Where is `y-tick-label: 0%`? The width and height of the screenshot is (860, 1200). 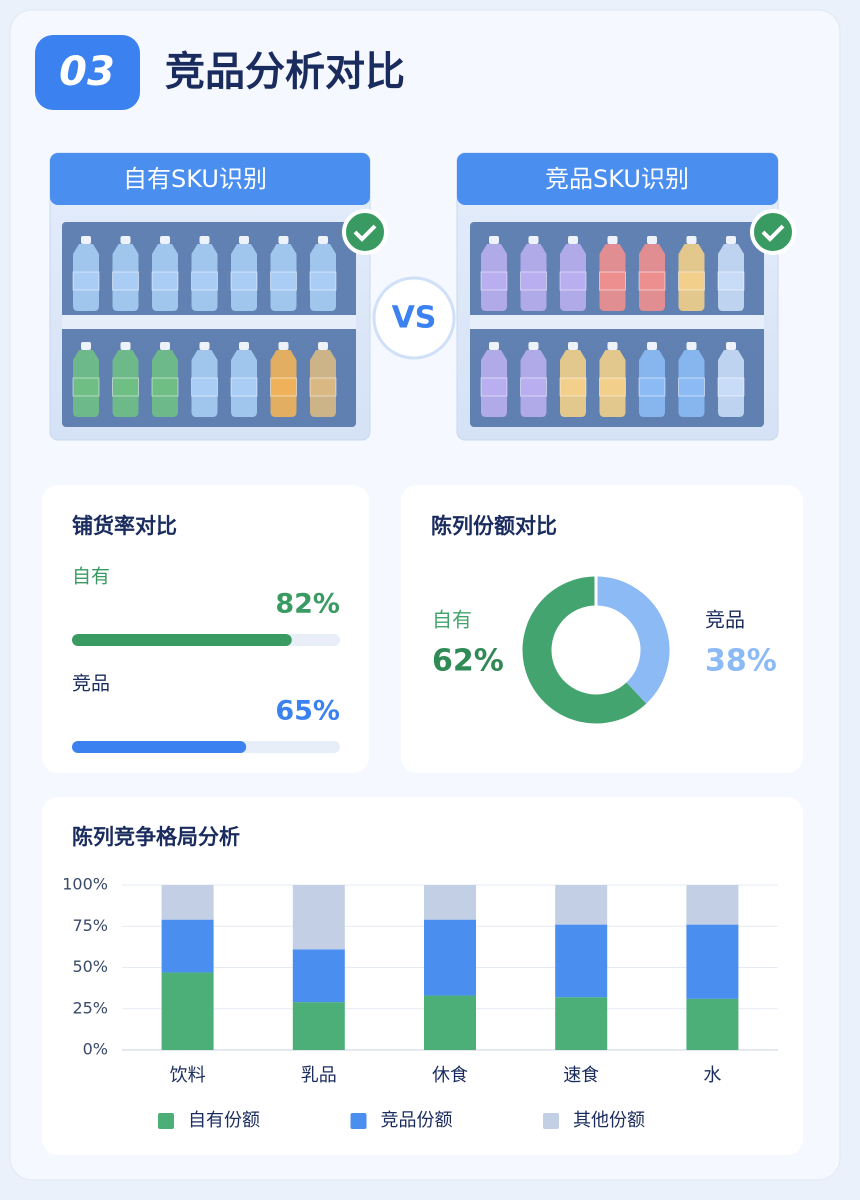 y-tick-label: 0% is located at coordinates (95, 1049).